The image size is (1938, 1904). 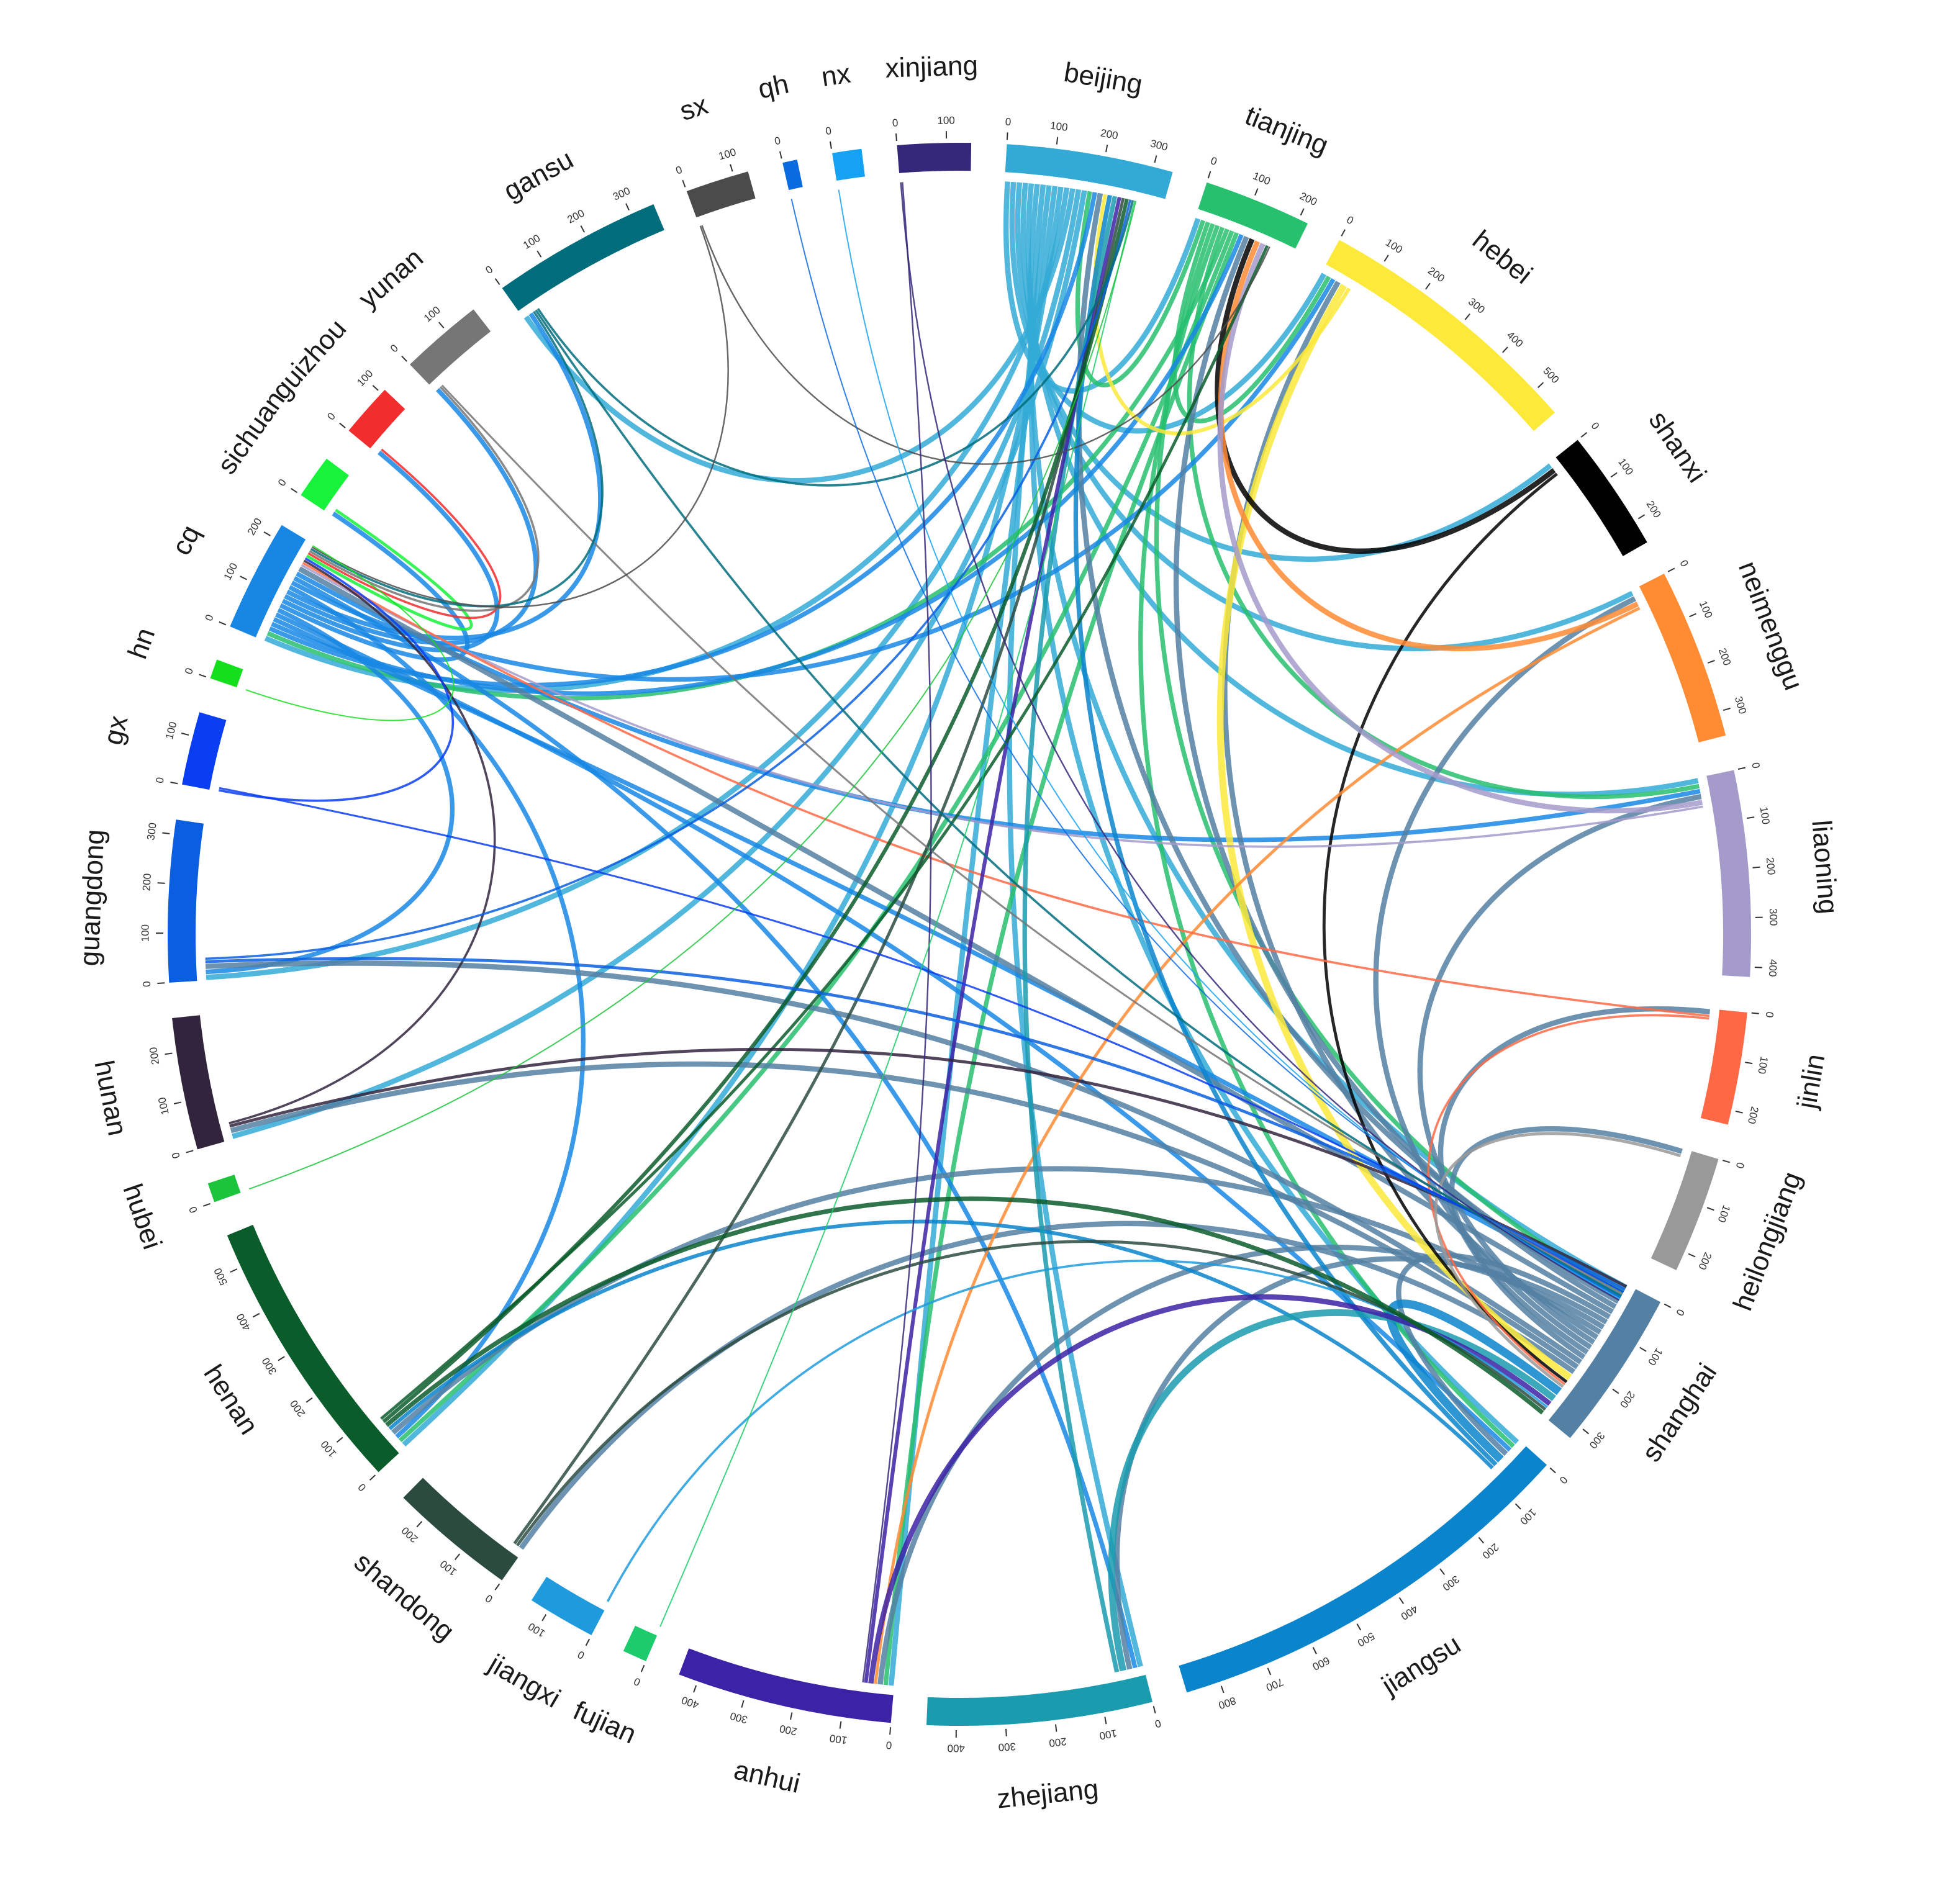 What do you see at coordinates (1363, 1569) in the screenshot?
I see `arc-jiangsu` at bounding box center [1363, 1569].